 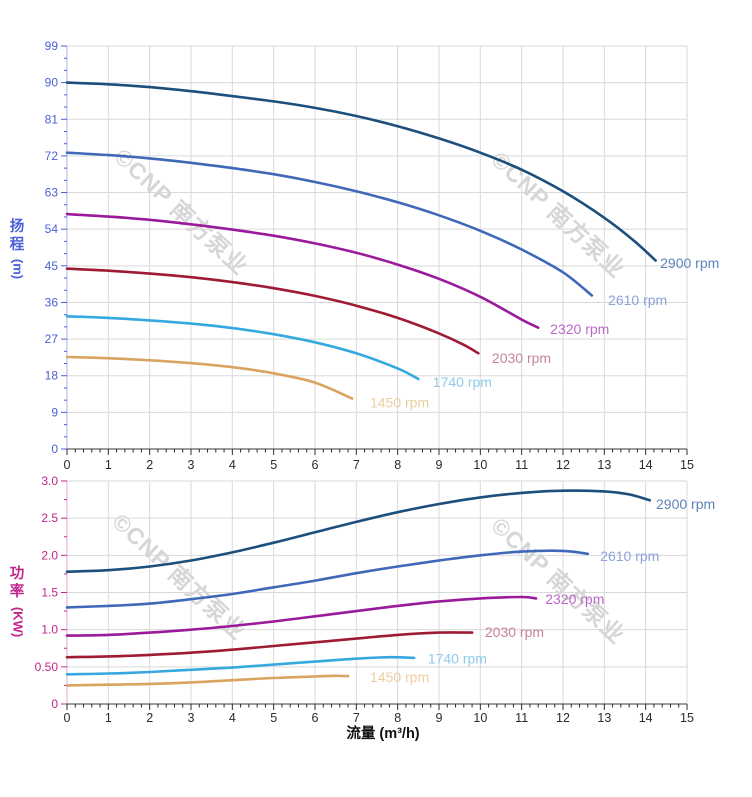 What do you see at coordinates (273, 465) in the screenshot?
I see `head-x-tick-label: 5` at bounding box center [273, 465].